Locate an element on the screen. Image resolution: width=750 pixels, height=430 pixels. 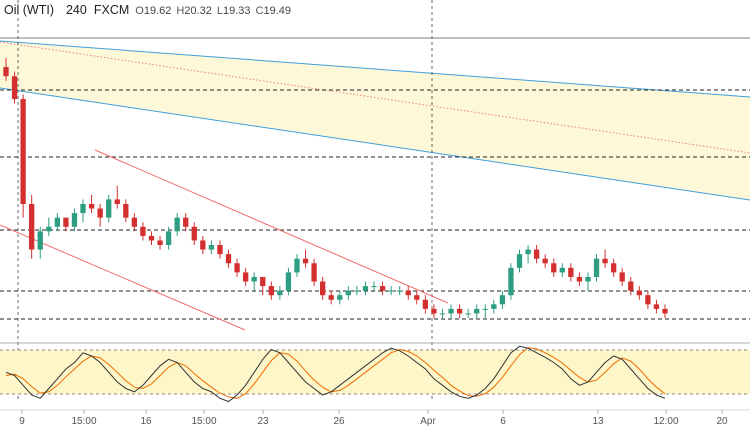
symbol-name: Oil (WTI) is located at coordinates (29, 10).